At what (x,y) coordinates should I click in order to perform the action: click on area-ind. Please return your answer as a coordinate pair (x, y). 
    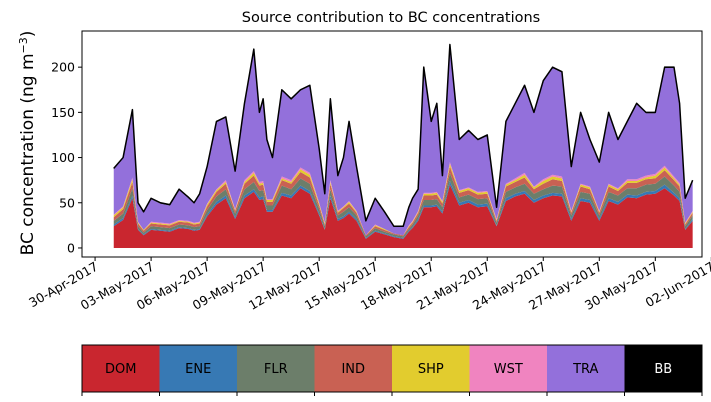
    Looking at the image, I should click on (403, 201).